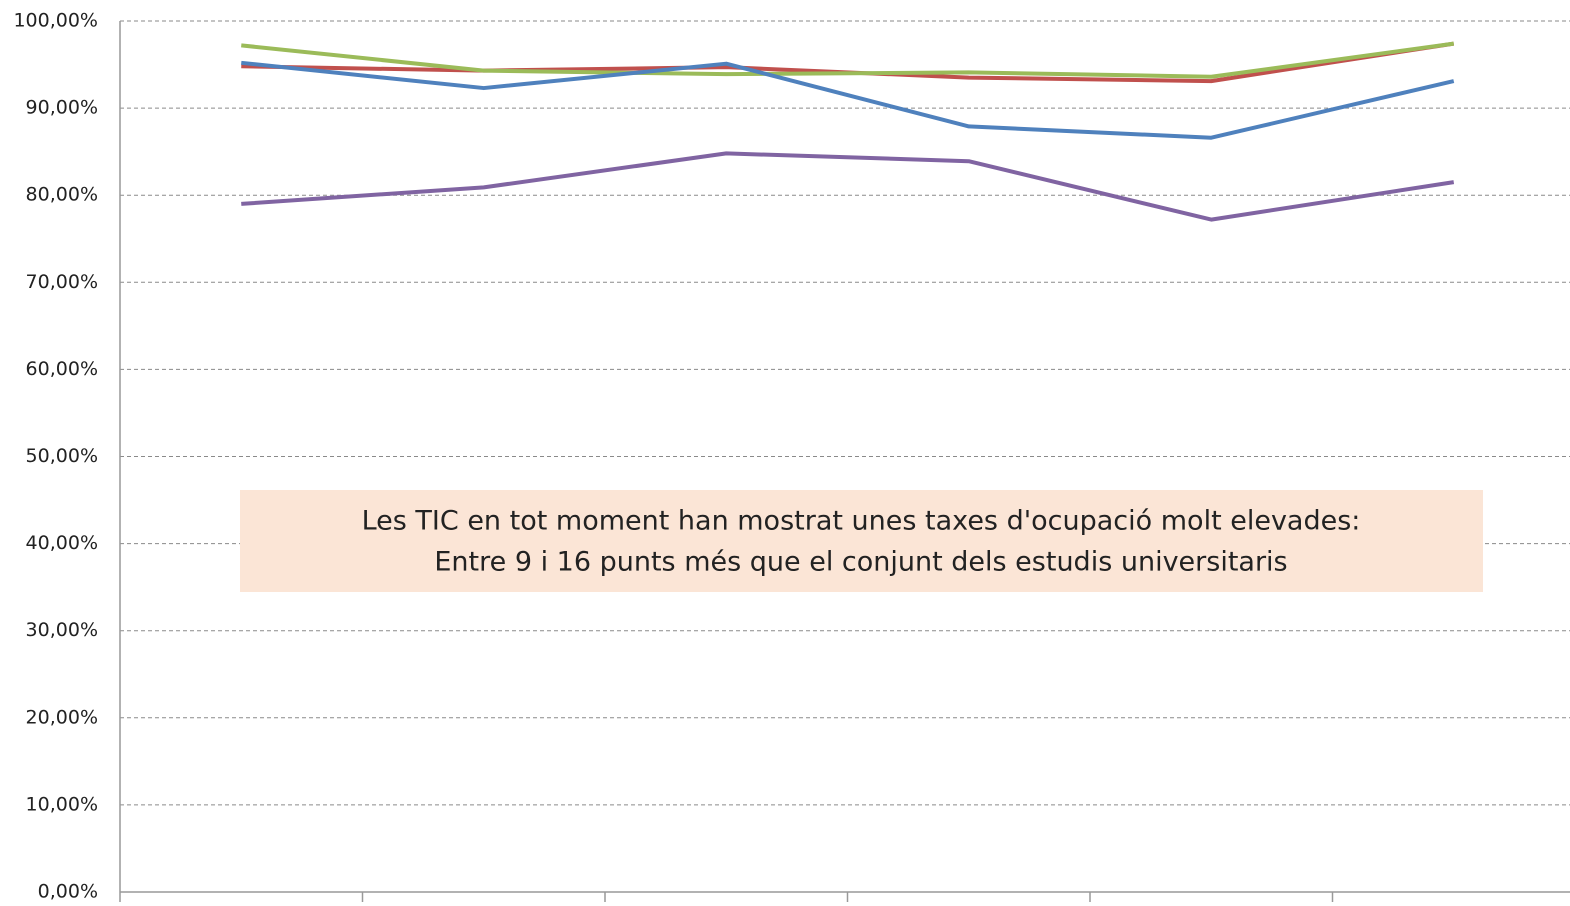  What do you see at coordinates (62, 630) in the screenshot?
I see `y-tick-label: 30,00%` at bounding box center [62, 630].